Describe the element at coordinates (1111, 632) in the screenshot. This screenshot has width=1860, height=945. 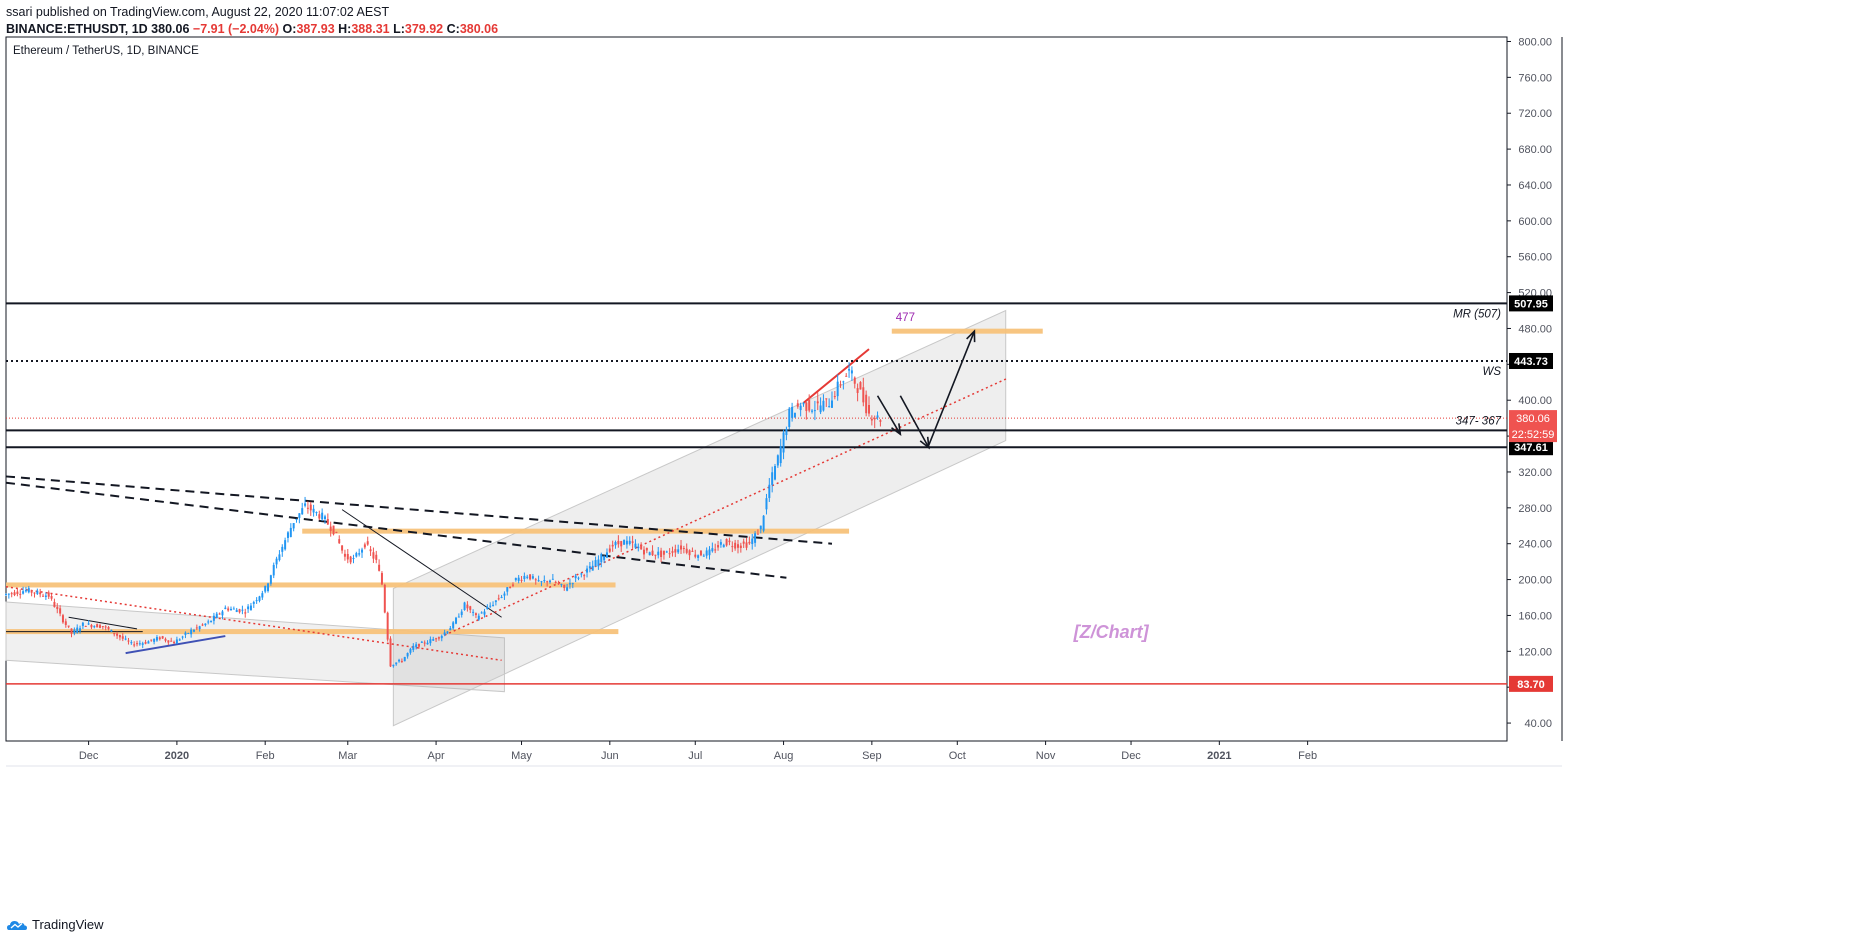
I see `watermark: [Z/Chart]` at that location.